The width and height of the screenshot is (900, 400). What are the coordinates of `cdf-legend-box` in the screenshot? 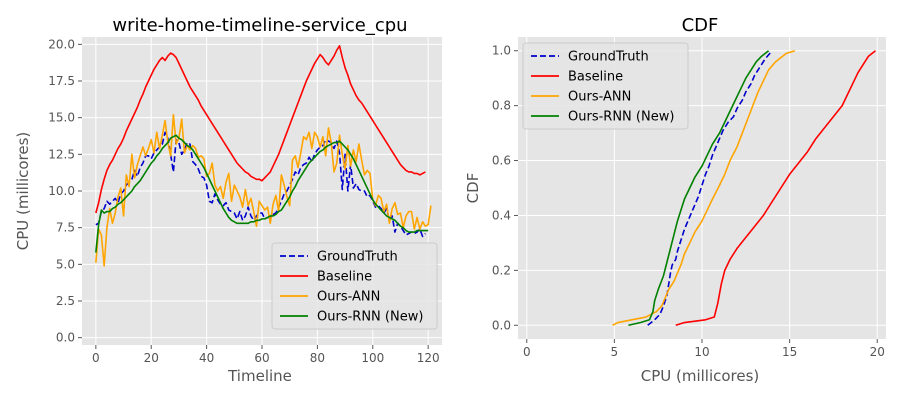 It's located at (605, 86).